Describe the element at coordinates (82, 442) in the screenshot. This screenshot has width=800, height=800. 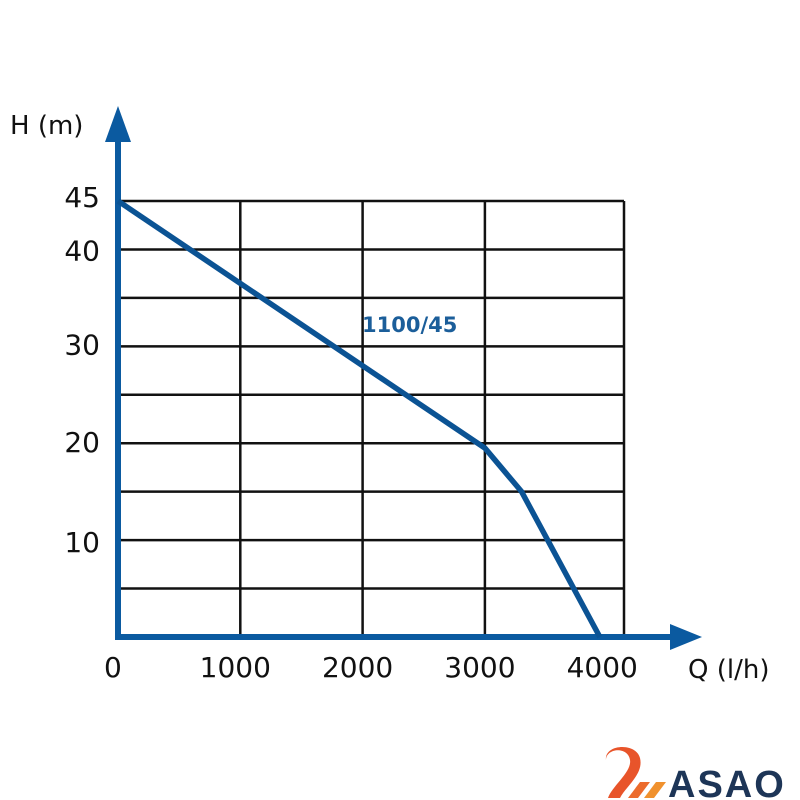
I see `y-tick-label: 20` at that location.